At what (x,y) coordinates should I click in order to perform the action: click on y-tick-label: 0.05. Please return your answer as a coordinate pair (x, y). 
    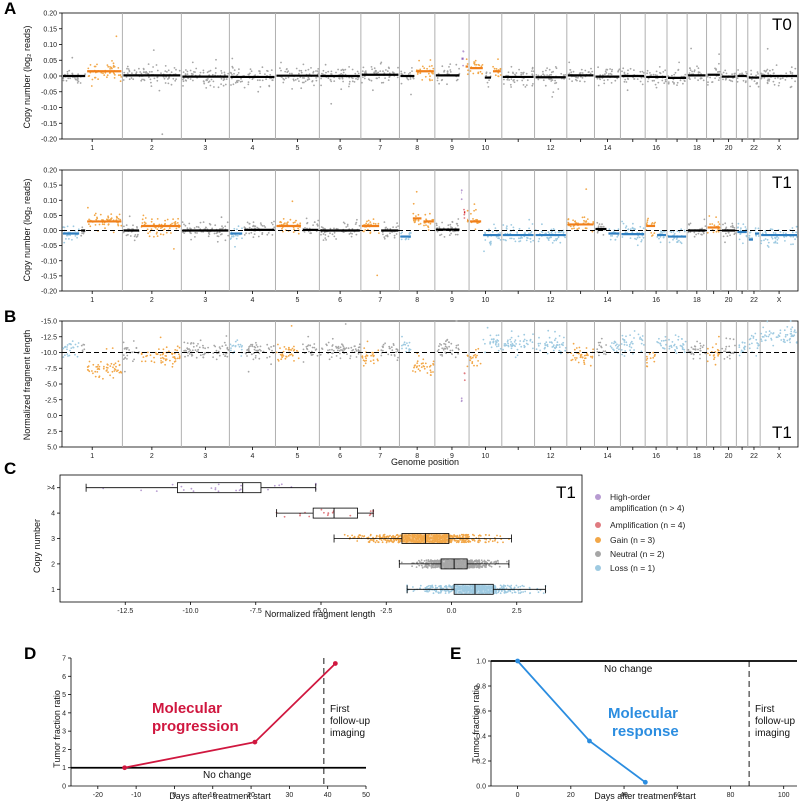
    Looking at the image, I should click on (50, 216).